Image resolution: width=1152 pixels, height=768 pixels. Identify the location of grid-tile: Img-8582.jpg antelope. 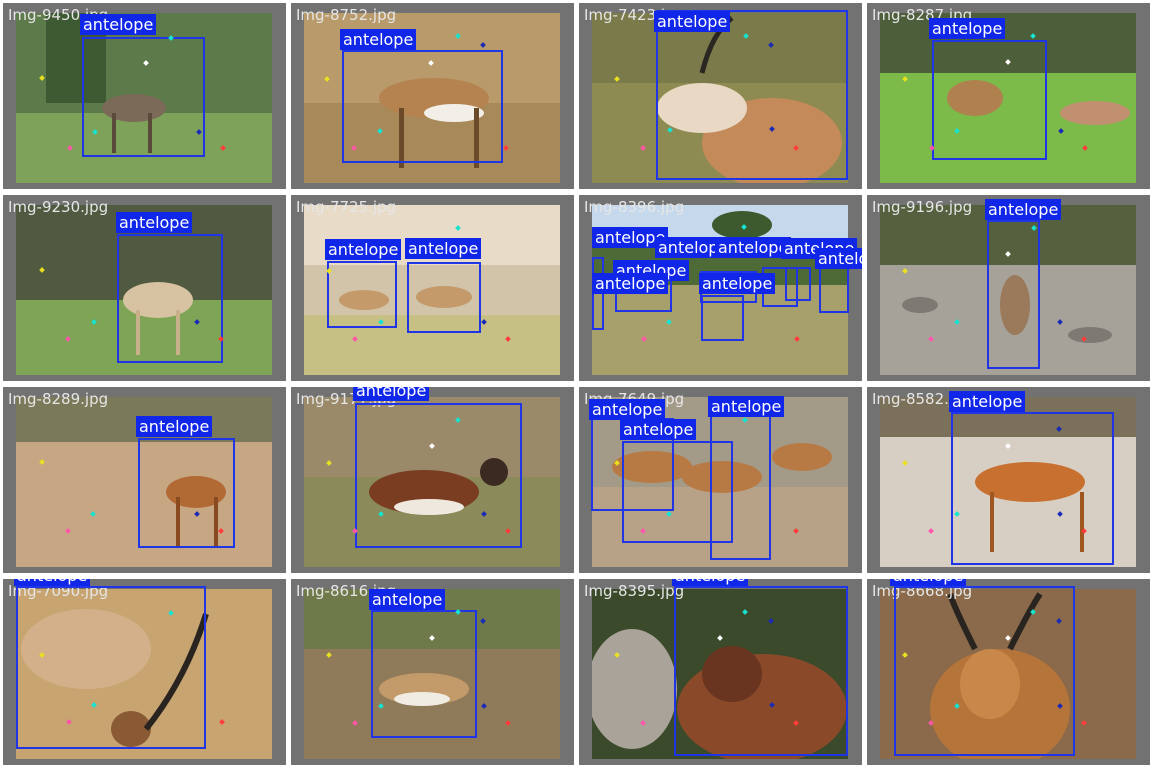
(1008, 480).